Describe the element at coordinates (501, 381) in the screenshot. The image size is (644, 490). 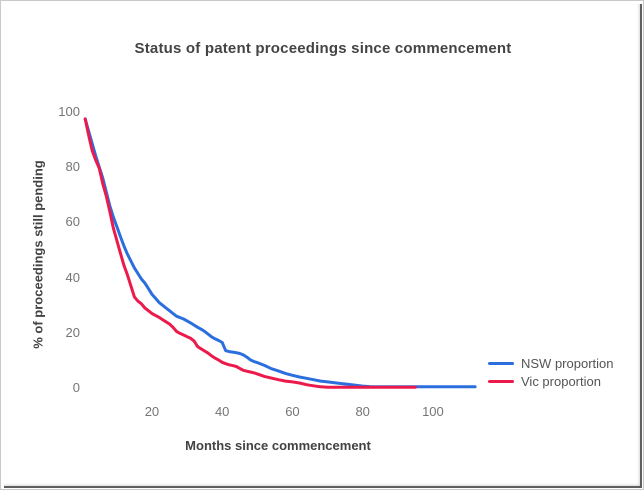
I see `vic-line-swatch-icon` at that location.